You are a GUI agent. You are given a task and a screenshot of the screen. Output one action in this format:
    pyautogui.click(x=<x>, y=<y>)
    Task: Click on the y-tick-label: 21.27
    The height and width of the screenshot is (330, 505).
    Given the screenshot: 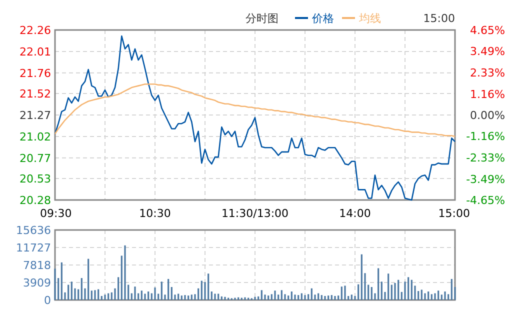 What is the action you would take?
    pyautogui.click(x=35, y=115)
    